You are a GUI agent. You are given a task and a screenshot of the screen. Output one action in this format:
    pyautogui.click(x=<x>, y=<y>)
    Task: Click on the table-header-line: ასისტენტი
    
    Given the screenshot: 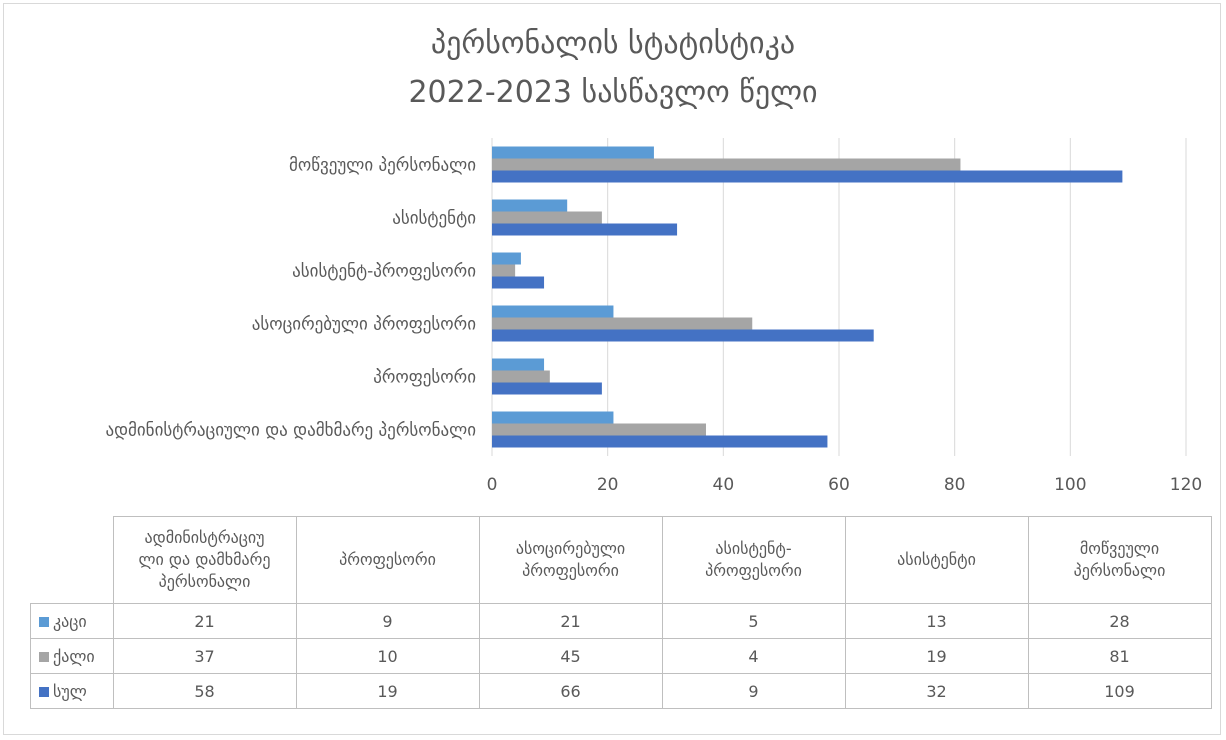 What is the action you would take?
    pyautogui.click(x=936, y=559)
    